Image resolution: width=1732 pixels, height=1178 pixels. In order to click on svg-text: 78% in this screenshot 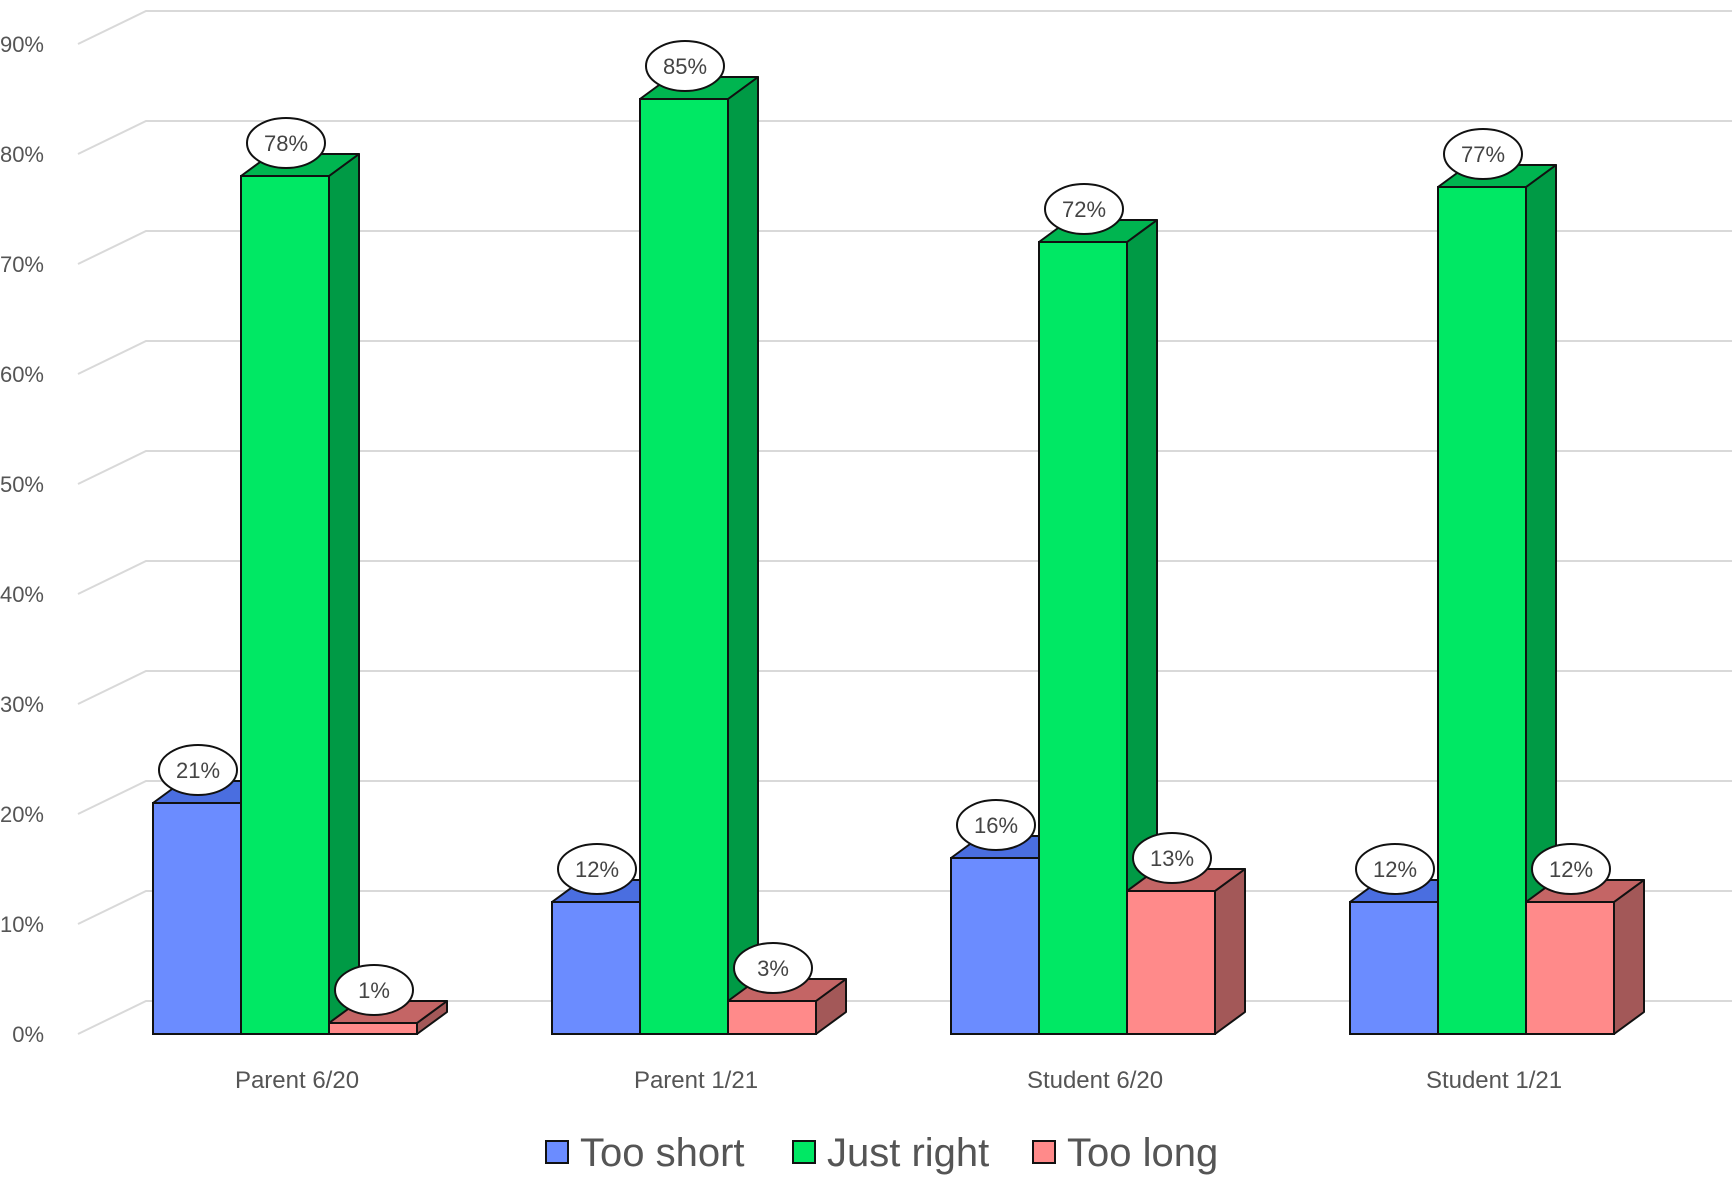, I will do `click(286, 143)`.